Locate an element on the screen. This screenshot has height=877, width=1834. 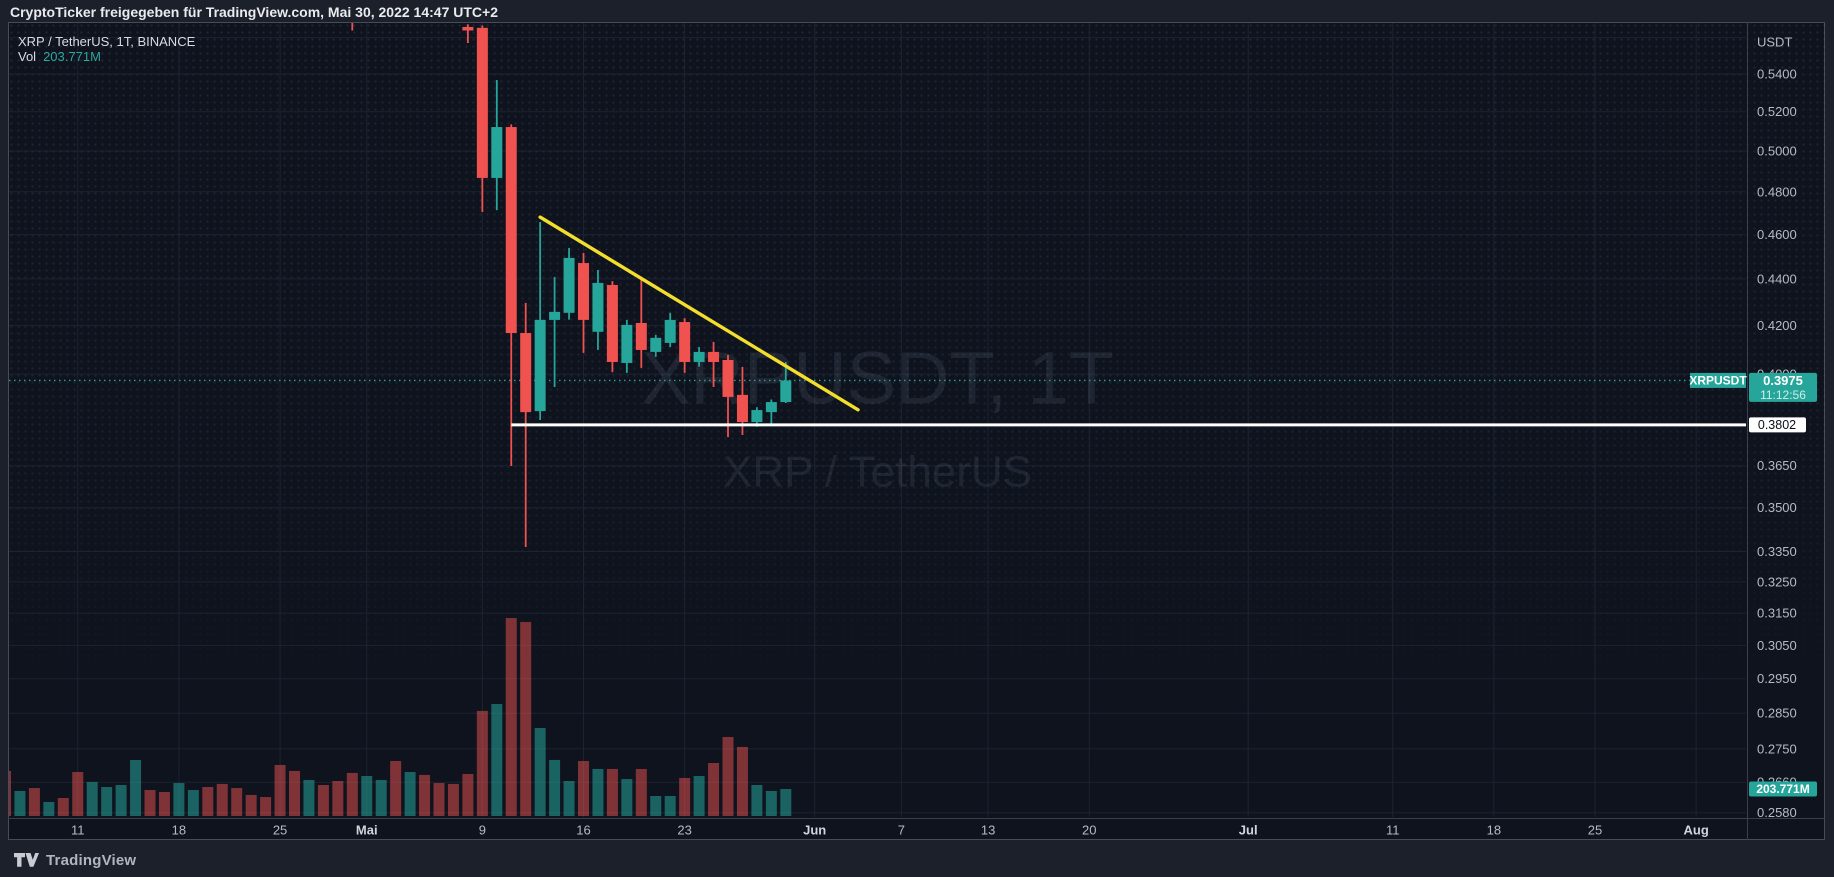
support-price-badge is located at coordinates (1777, 425).